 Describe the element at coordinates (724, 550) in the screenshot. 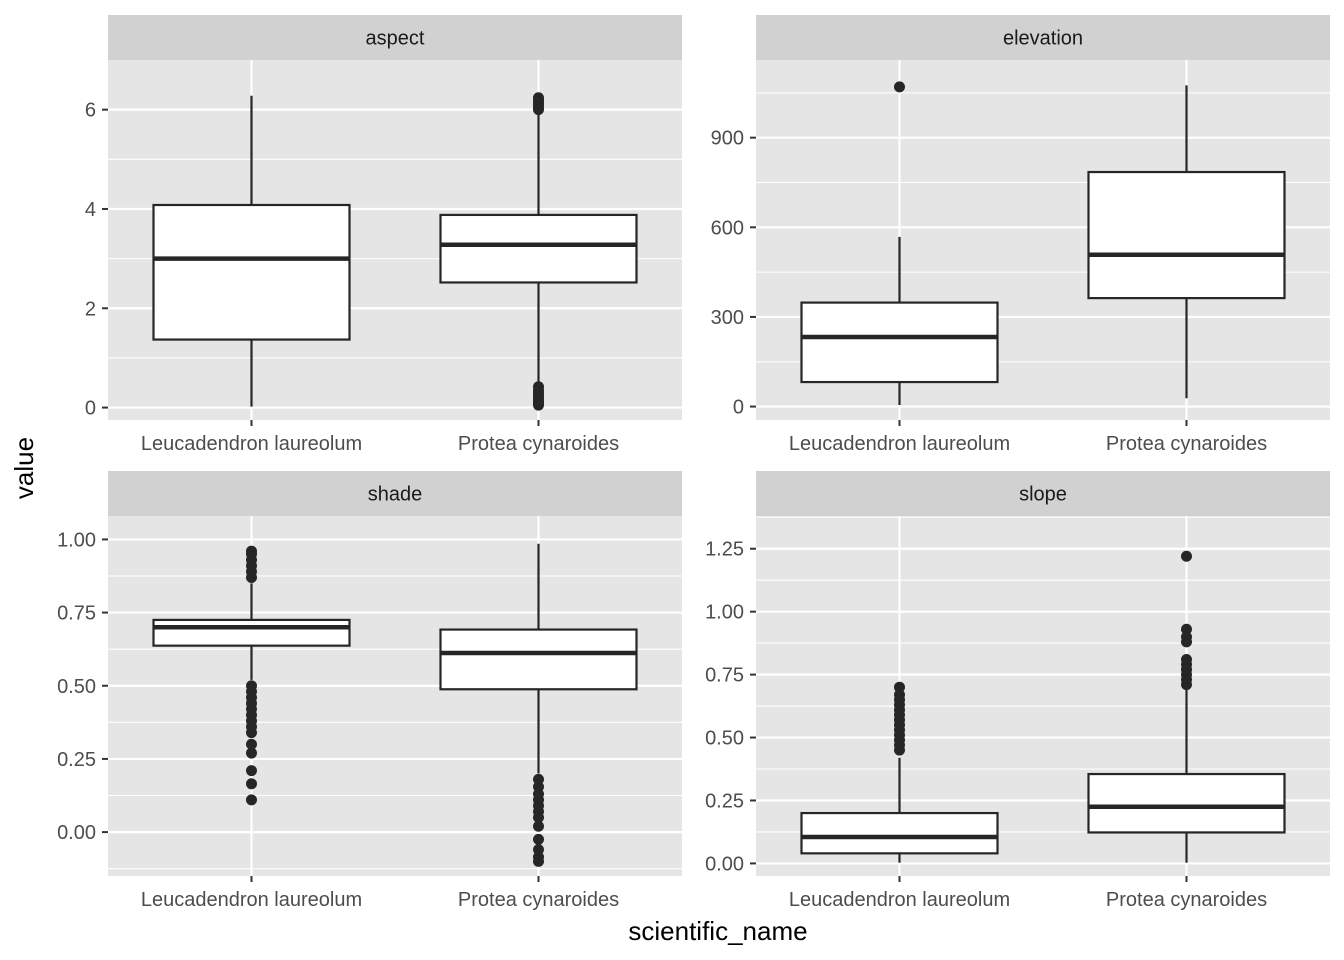

I see `y-tick-label: 1.25` at that location.